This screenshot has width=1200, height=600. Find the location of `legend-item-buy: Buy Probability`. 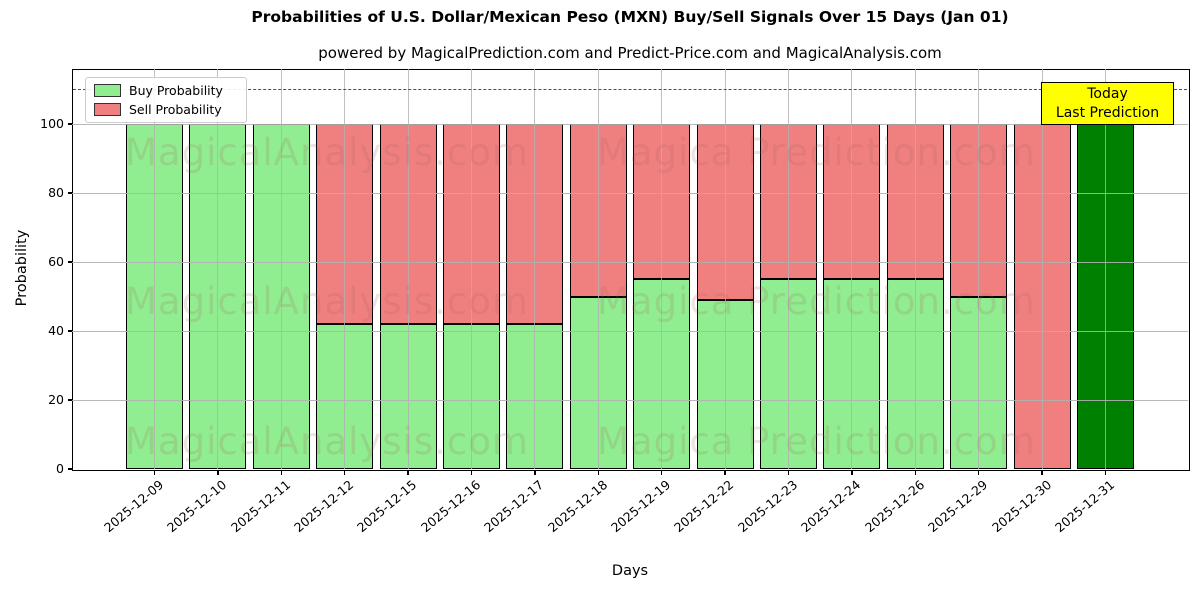

legend-item-buy: Buy Probability is located at coordinates (166, 90).